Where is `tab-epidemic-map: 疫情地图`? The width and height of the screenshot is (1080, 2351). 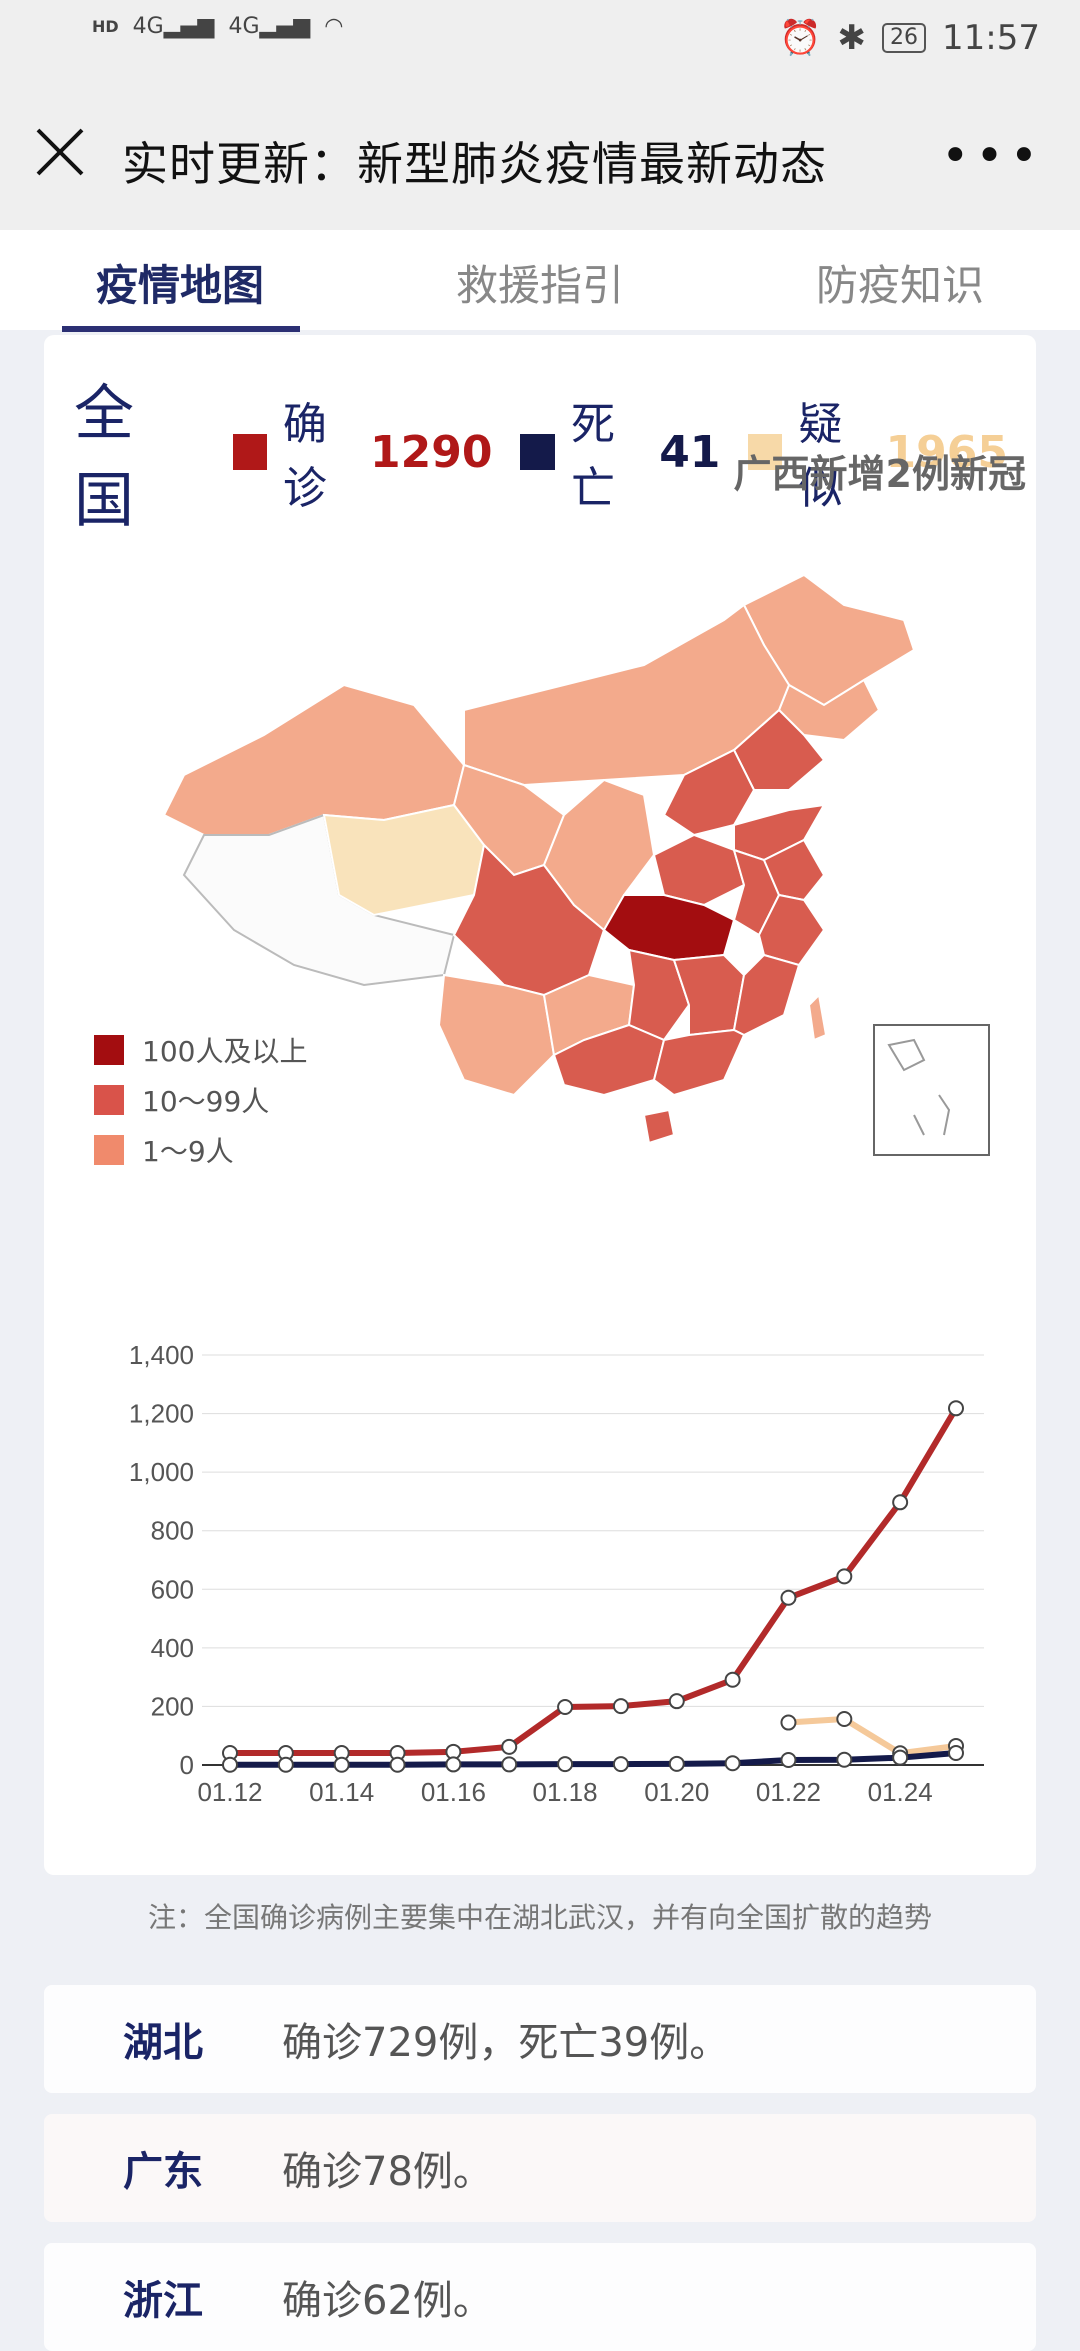 tab-epidemic-map: 疫情地图 is located at coordinates (180, 281).